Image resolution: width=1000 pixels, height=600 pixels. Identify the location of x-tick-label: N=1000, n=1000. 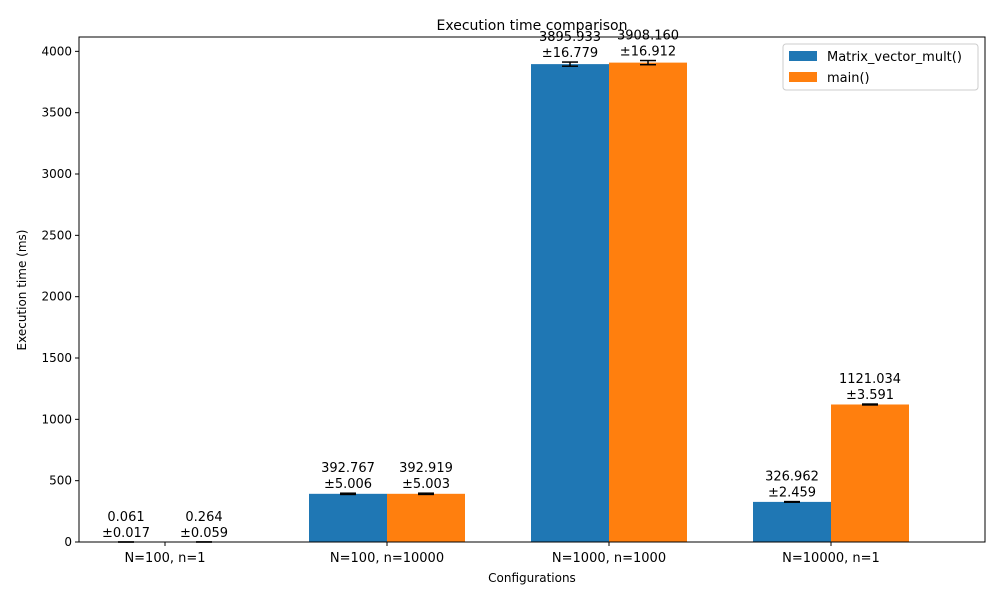
(609, 558).